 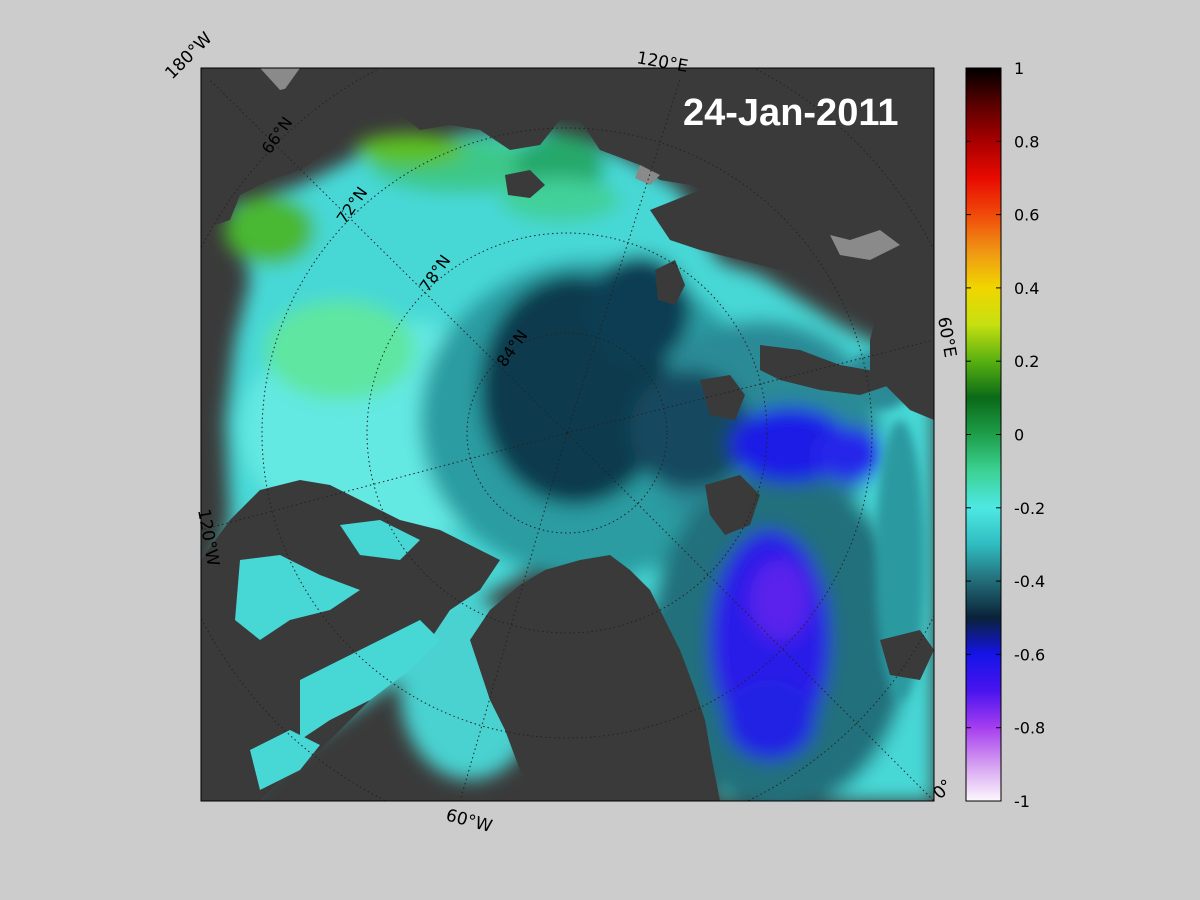 I want to click on new-siberian-islands, so click(x=525, y=184).